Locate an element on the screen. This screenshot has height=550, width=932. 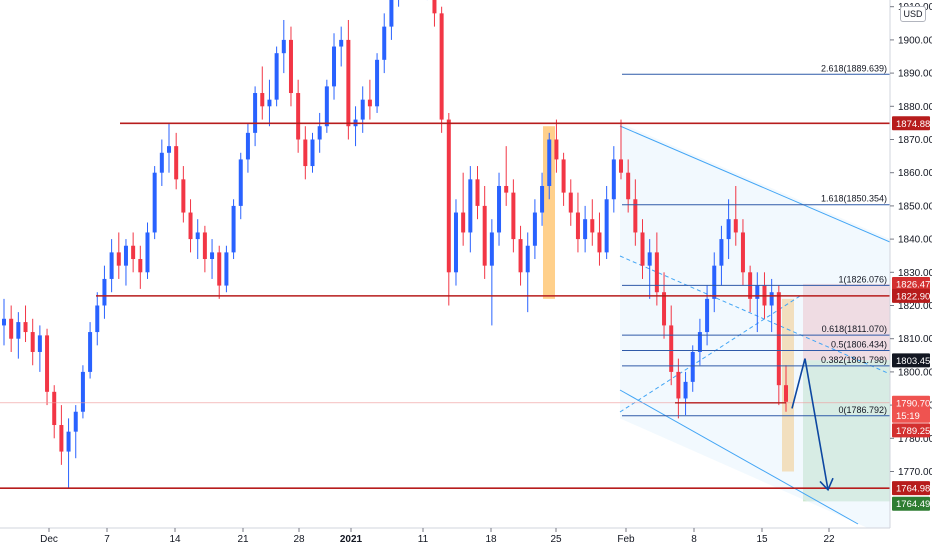
price-tick-label: 1830.000 is located at coordinates (915, 273).